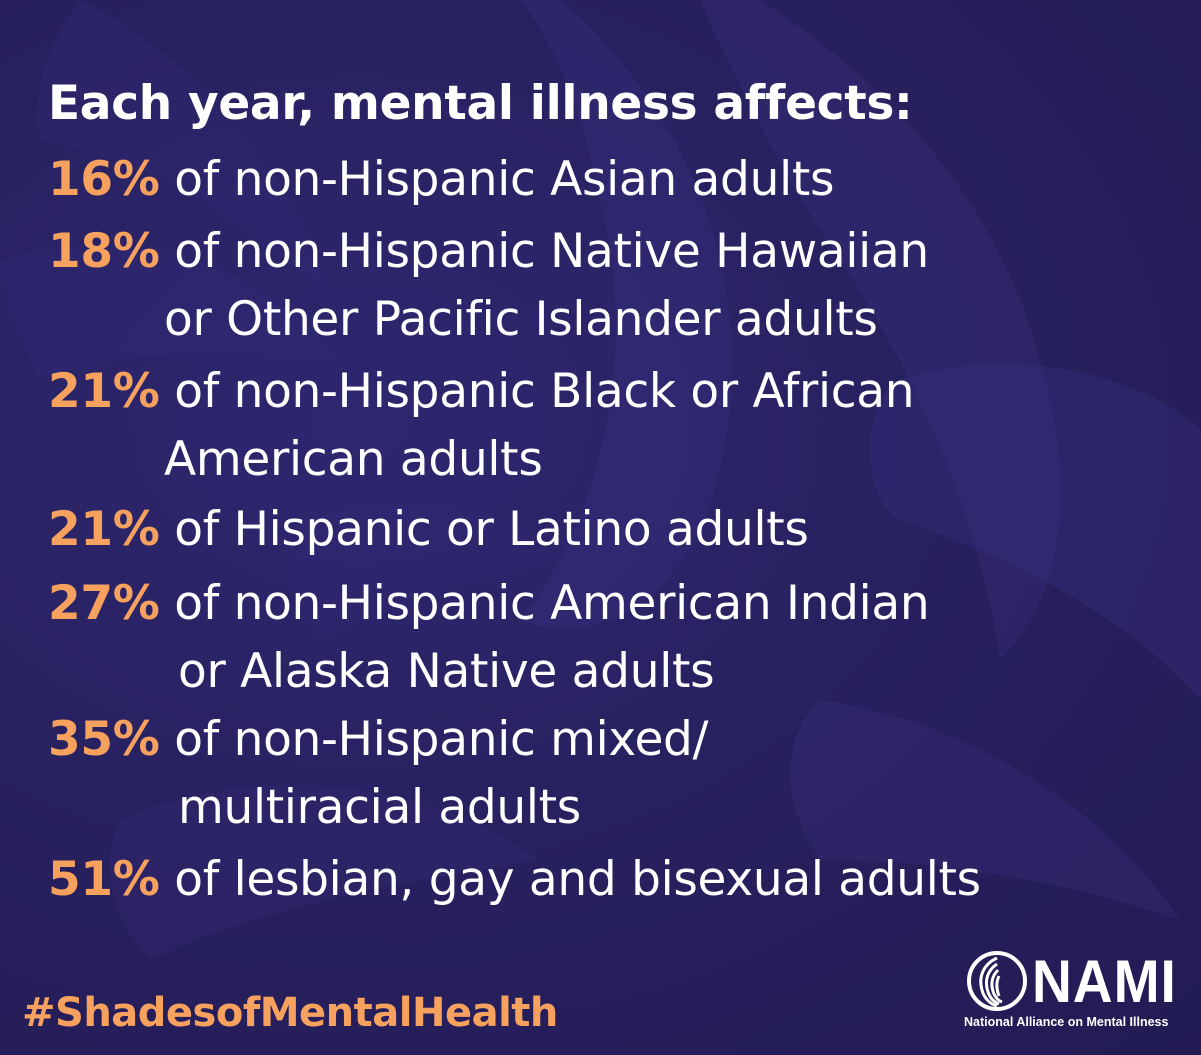 The height and width of the screenshot is (1055, 1201). Describe the element at coordinates (104, 879) in the screenshot. I see `stat-percent: 51%` at that location.